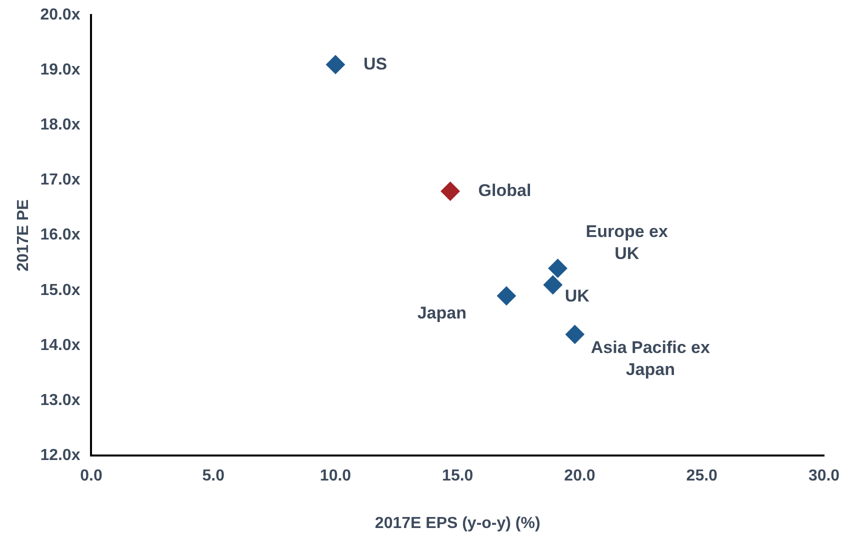  Describe the element at coordinates (580, 476) in the screenshot. I see `x-tick-label: 20.0` at that location.